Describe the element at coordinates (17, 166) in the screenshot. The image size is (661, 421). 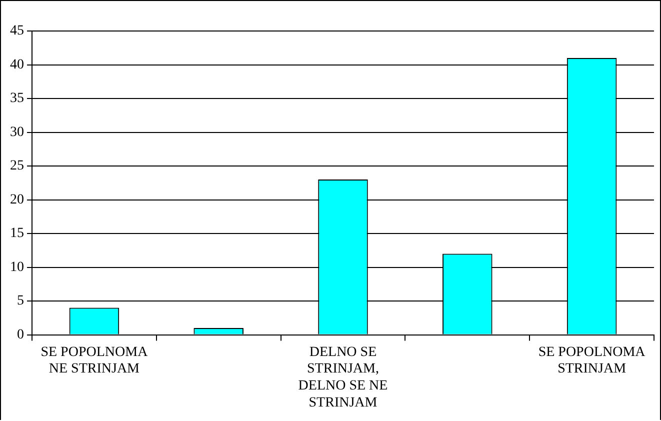
I see `y-tick-label: 25` at that location.